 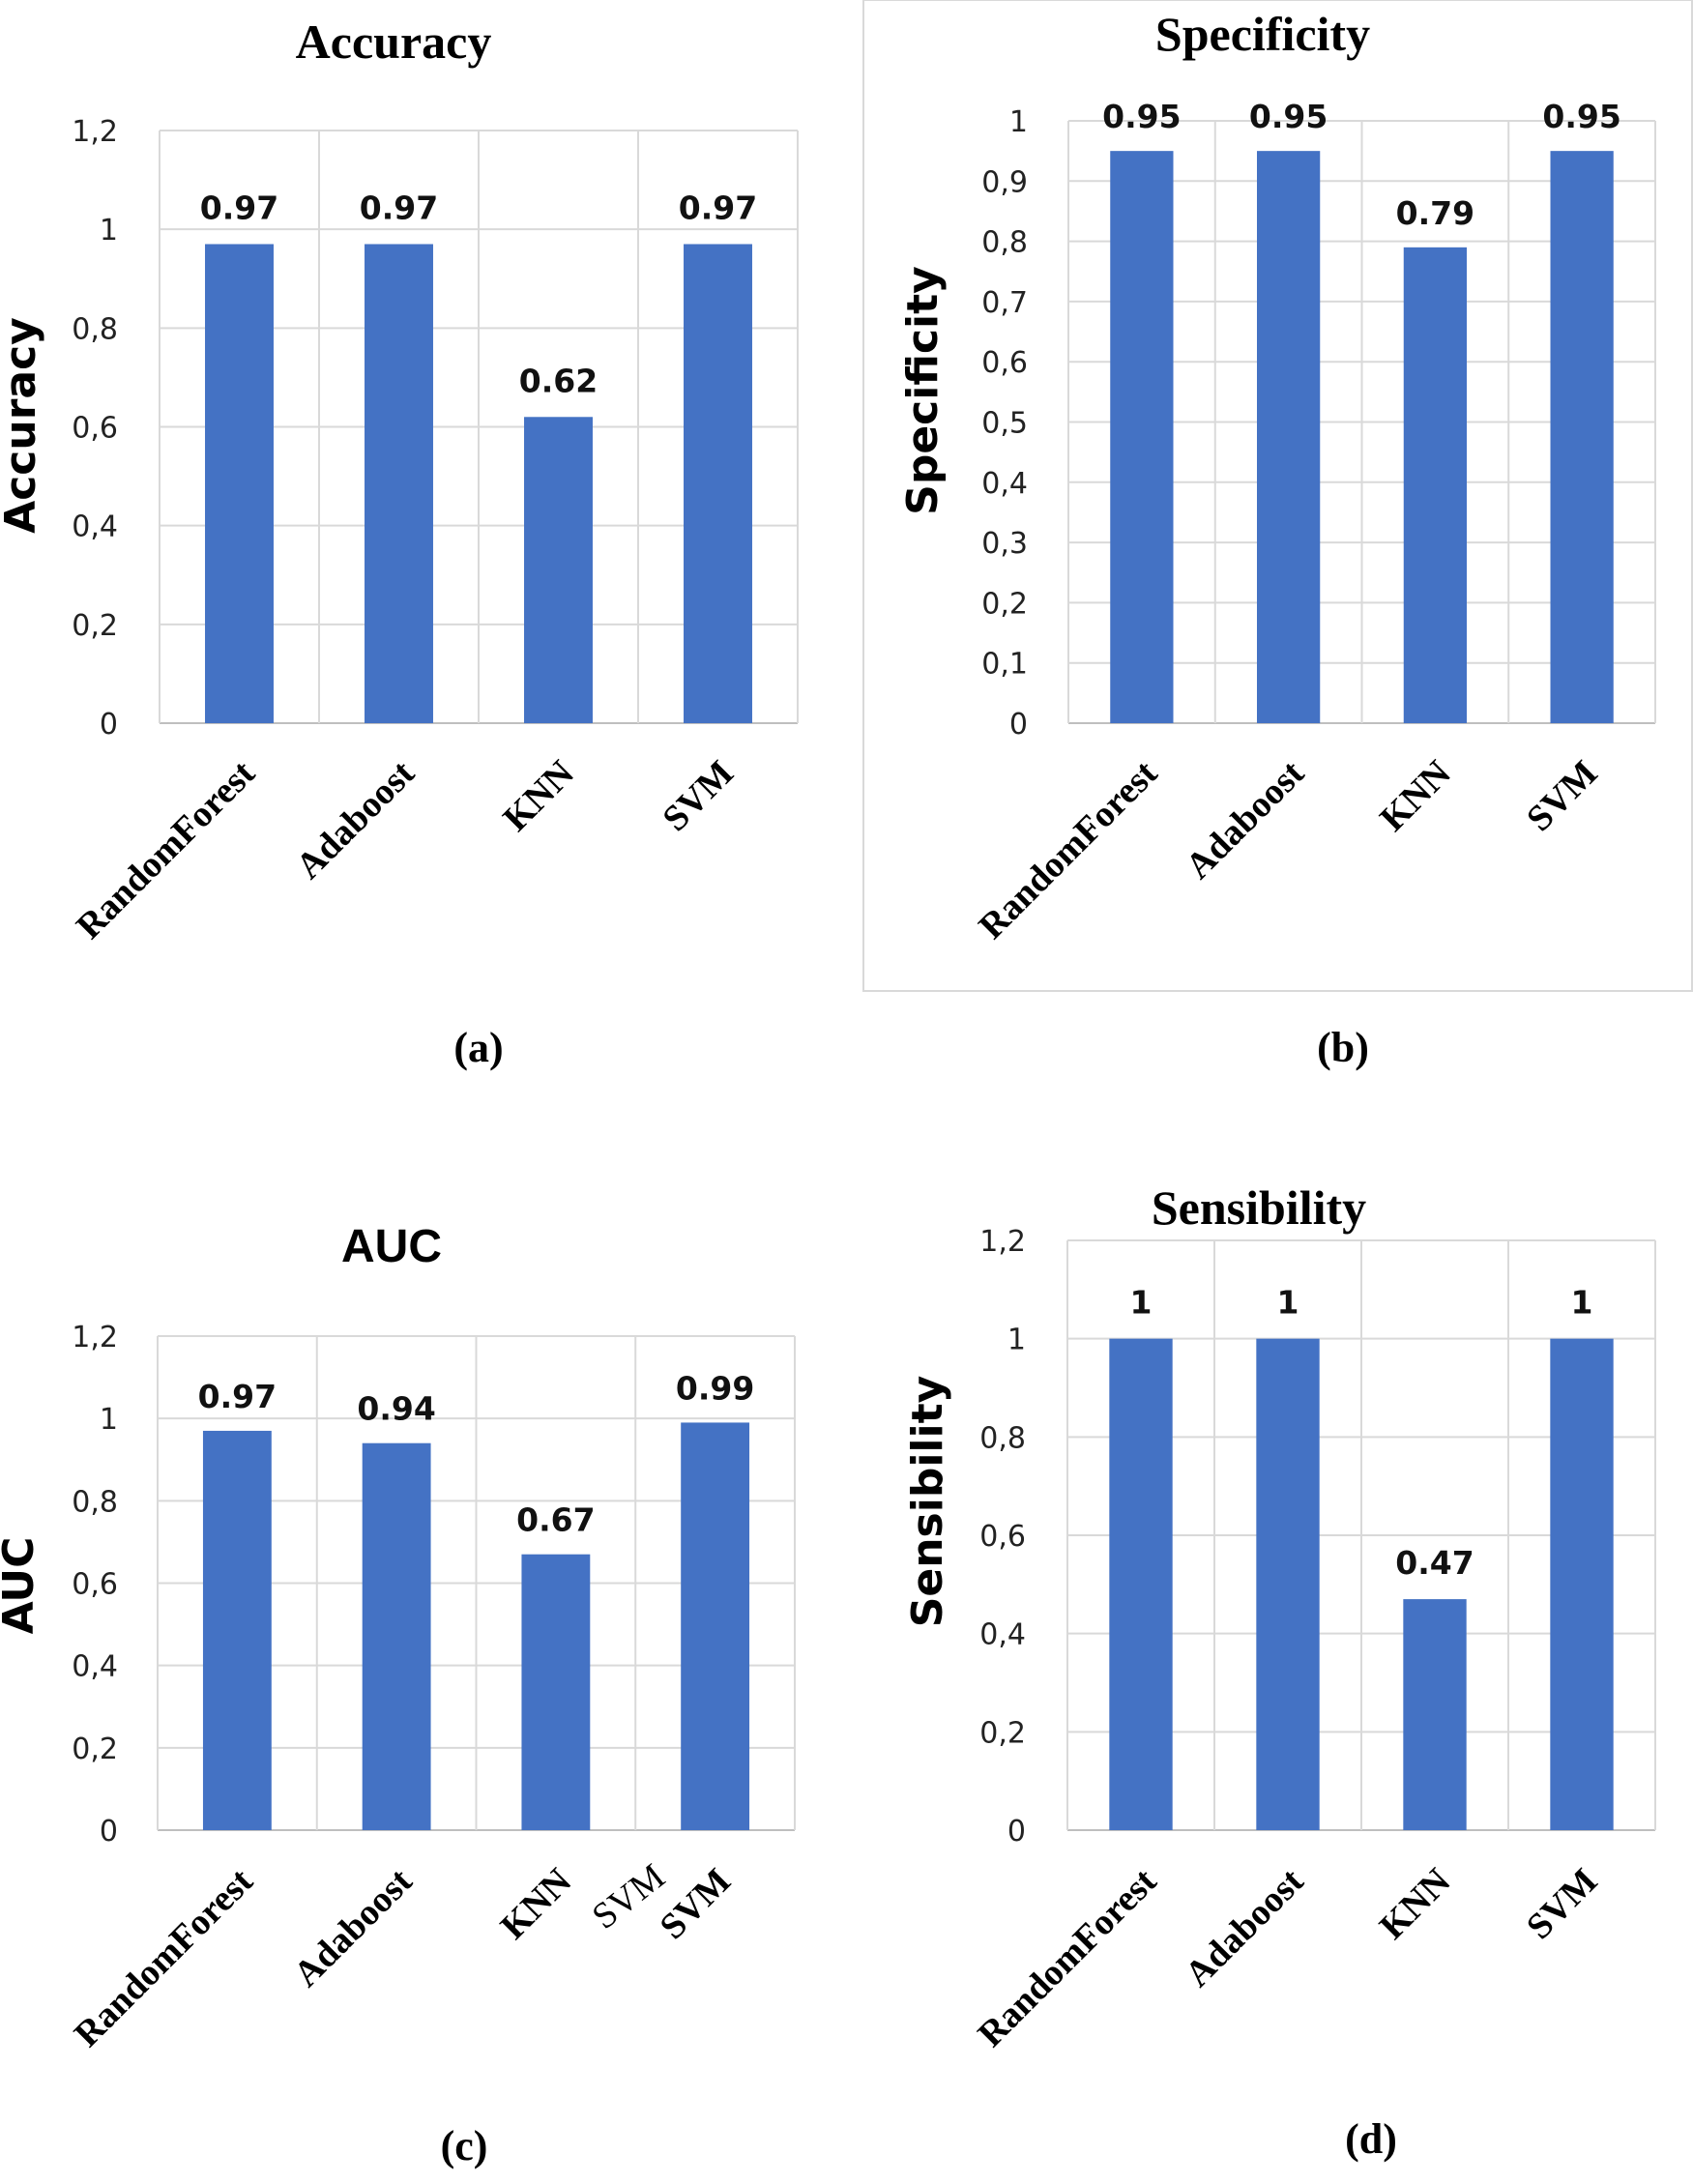 What do you see at coordinates (923, 391) in the screenshot?
I see `y-axis-label: Specificity` at bounding box center [923, 391].